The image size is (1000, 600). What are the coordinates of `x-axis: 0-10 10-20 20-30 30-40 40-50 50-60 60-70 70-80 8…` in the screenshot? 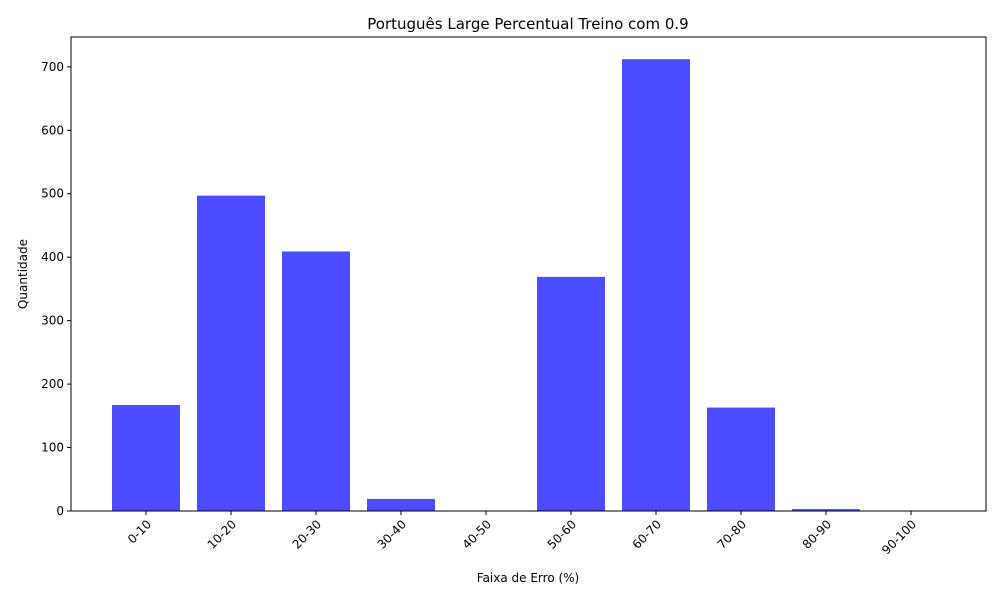 It's located at (522, 534).